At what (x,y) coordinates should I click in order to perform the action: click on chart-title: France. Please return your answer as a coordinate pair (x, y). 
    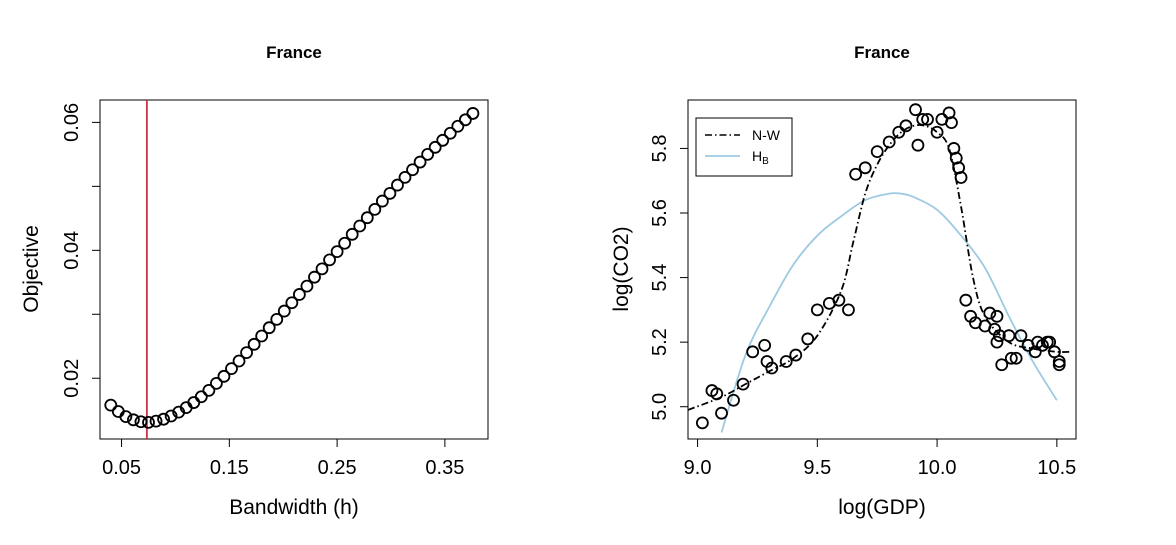
    Looking at the image, I should click on (294, 52).